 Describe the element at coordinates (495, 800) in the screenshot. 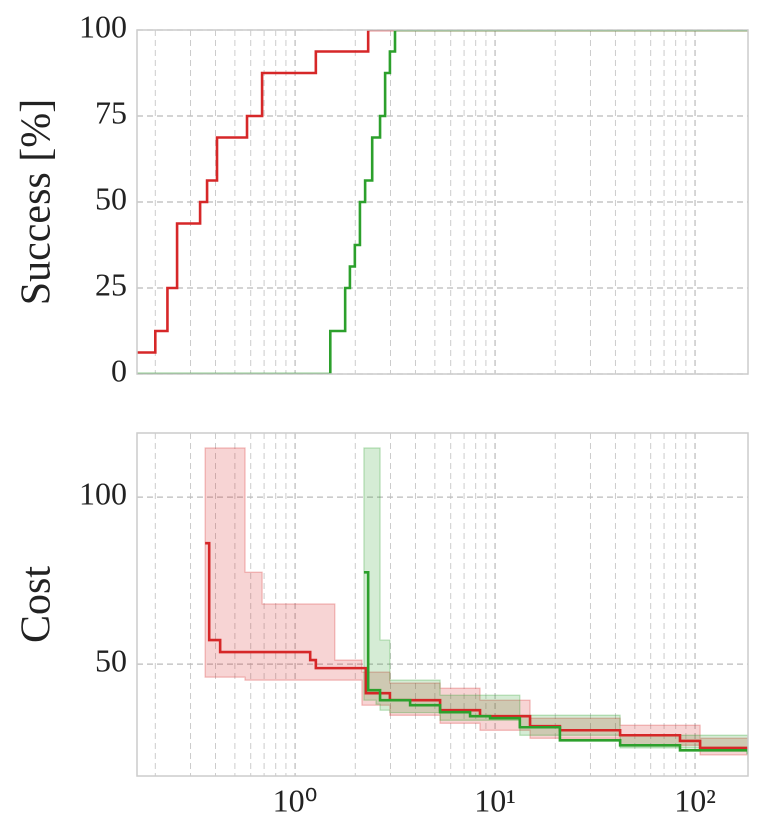

I see `x-tick-label: 10¹` at that location.